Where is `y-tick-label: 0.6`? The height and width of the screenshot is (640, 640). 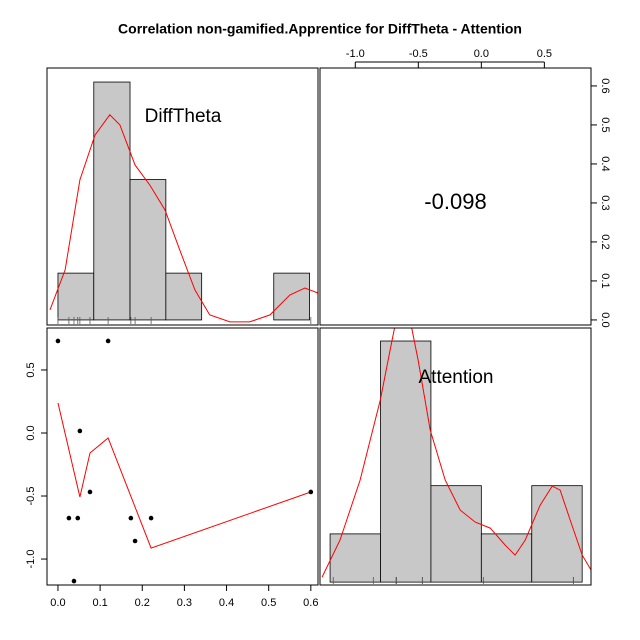
y-tick-label: 0.6 is located at coordinates (605, 85).